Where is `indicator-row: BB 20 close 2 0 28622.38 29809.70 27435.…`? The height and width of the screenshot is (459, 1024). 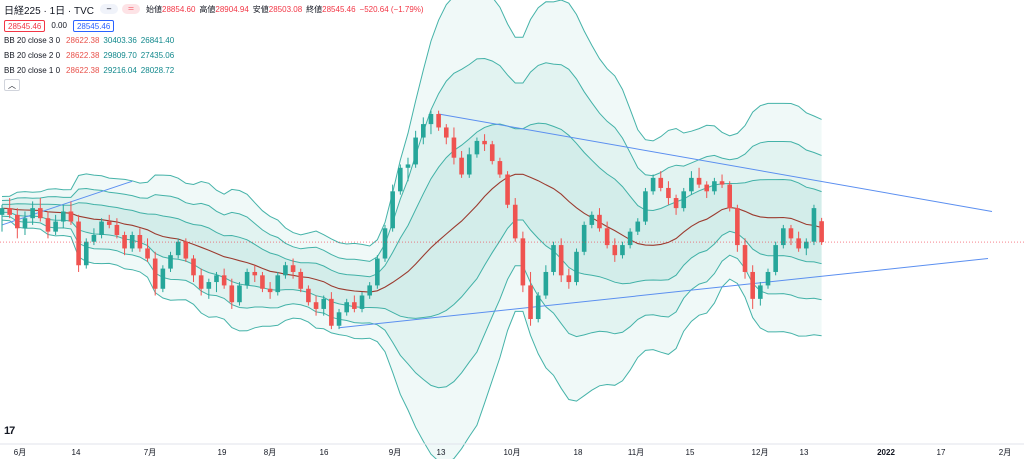
indicator-row: BB 20 close 2 0 28622.38 29809.70 27435.… is located at coordinates (216, 55).